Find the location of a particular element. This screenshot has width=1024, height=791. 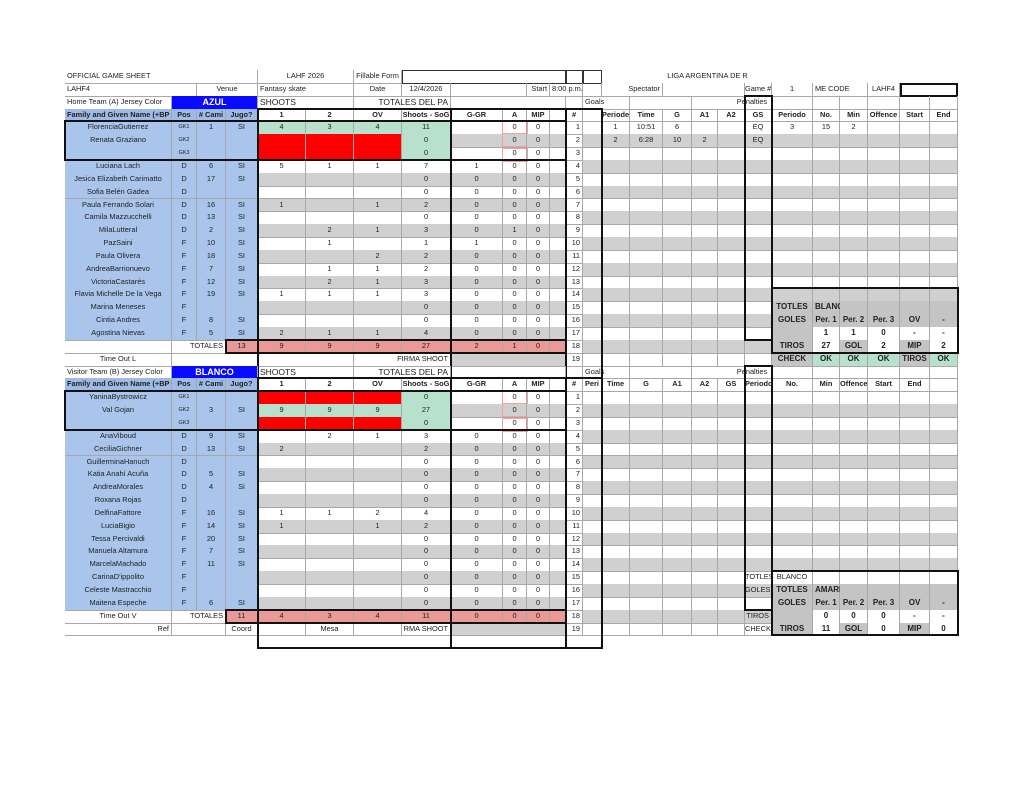

goals-gr is located at coordinates (477, 398).